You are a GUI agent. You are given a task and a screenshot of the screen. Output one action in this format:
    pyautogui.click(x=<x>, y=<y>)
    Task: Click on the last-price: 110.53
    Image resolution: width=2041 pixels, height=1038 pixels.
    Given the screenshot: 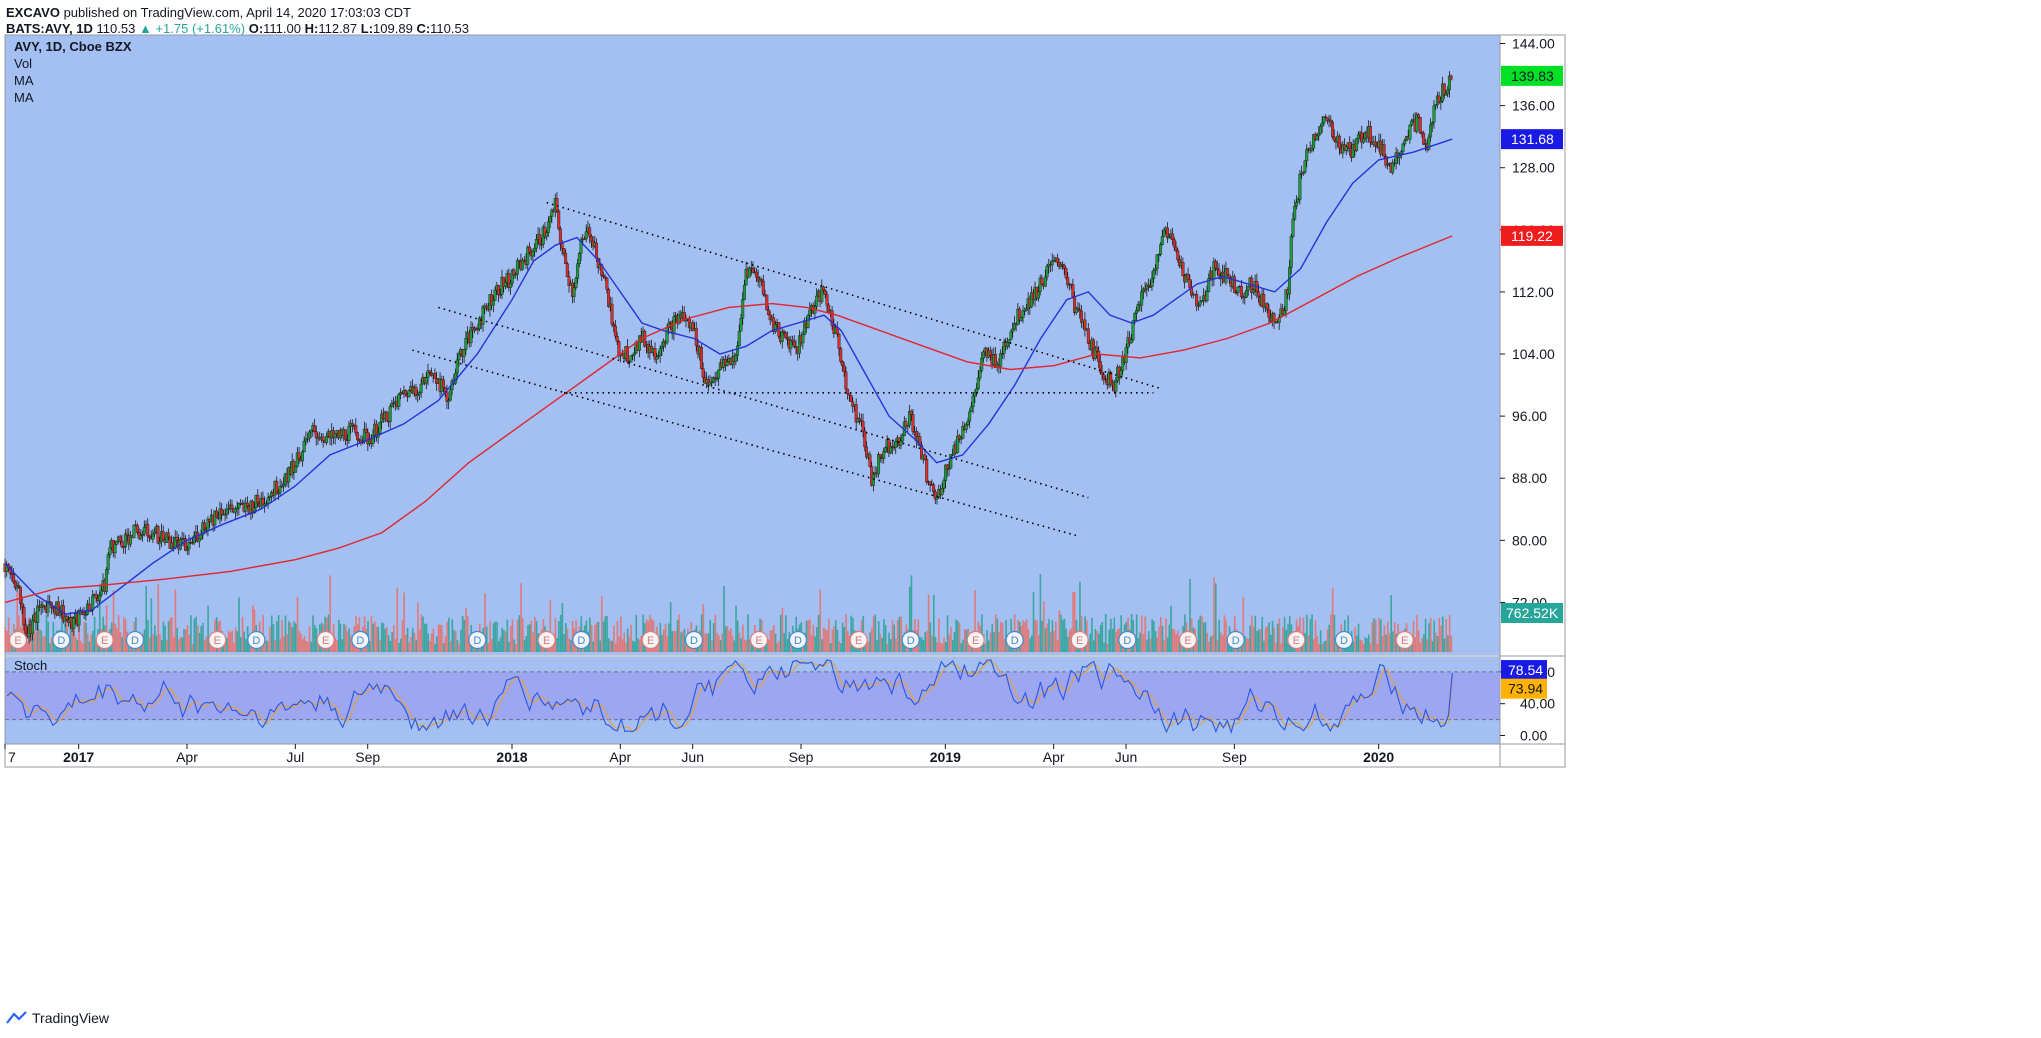 What is the action you would take?
    pyautogui.click(x=116, y=28)
    